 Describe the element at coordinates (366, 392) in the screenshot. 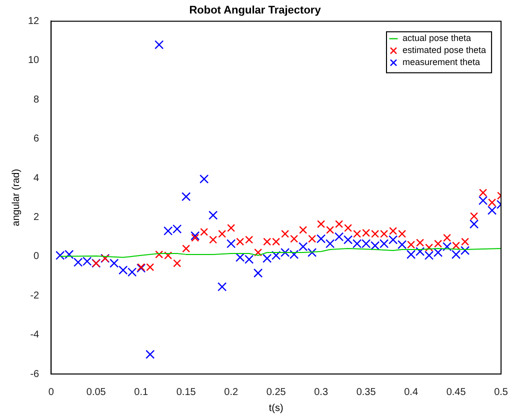

I see `x-tick-label: 0.35` at that location.